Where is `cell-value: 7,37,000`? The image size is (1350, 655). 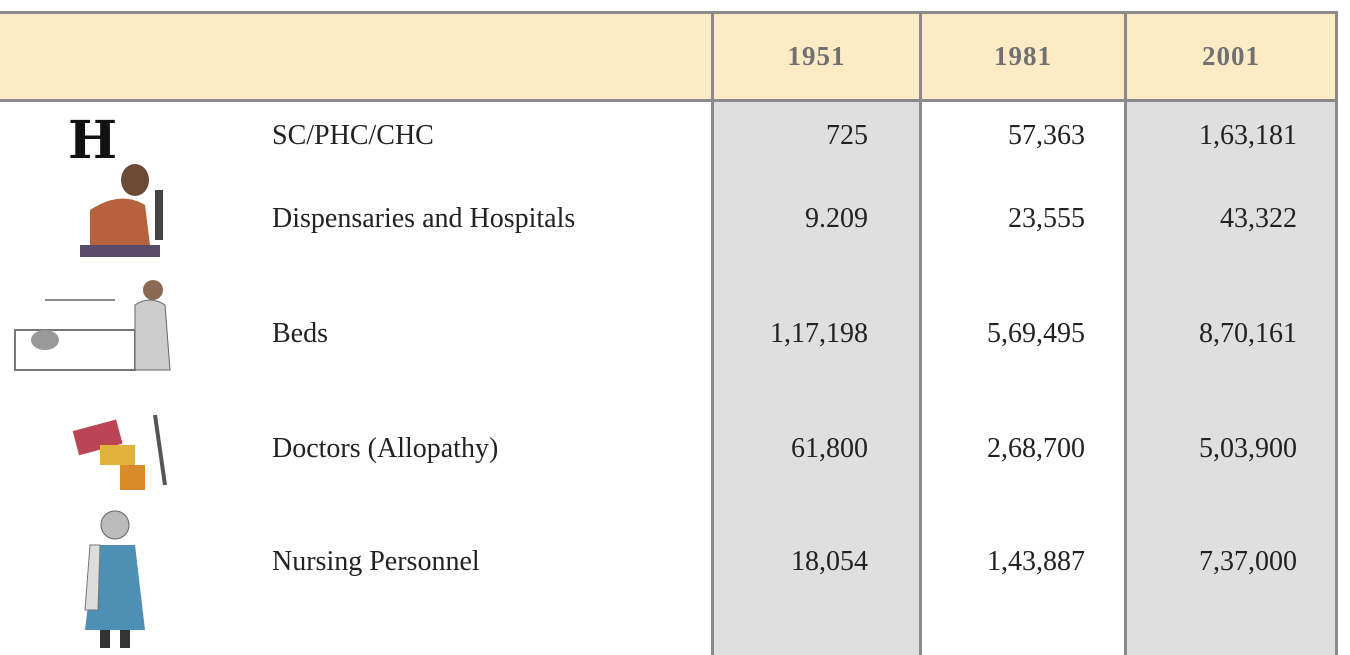 cell-value: 7,37,000 is located at coordinates (1248, 561).